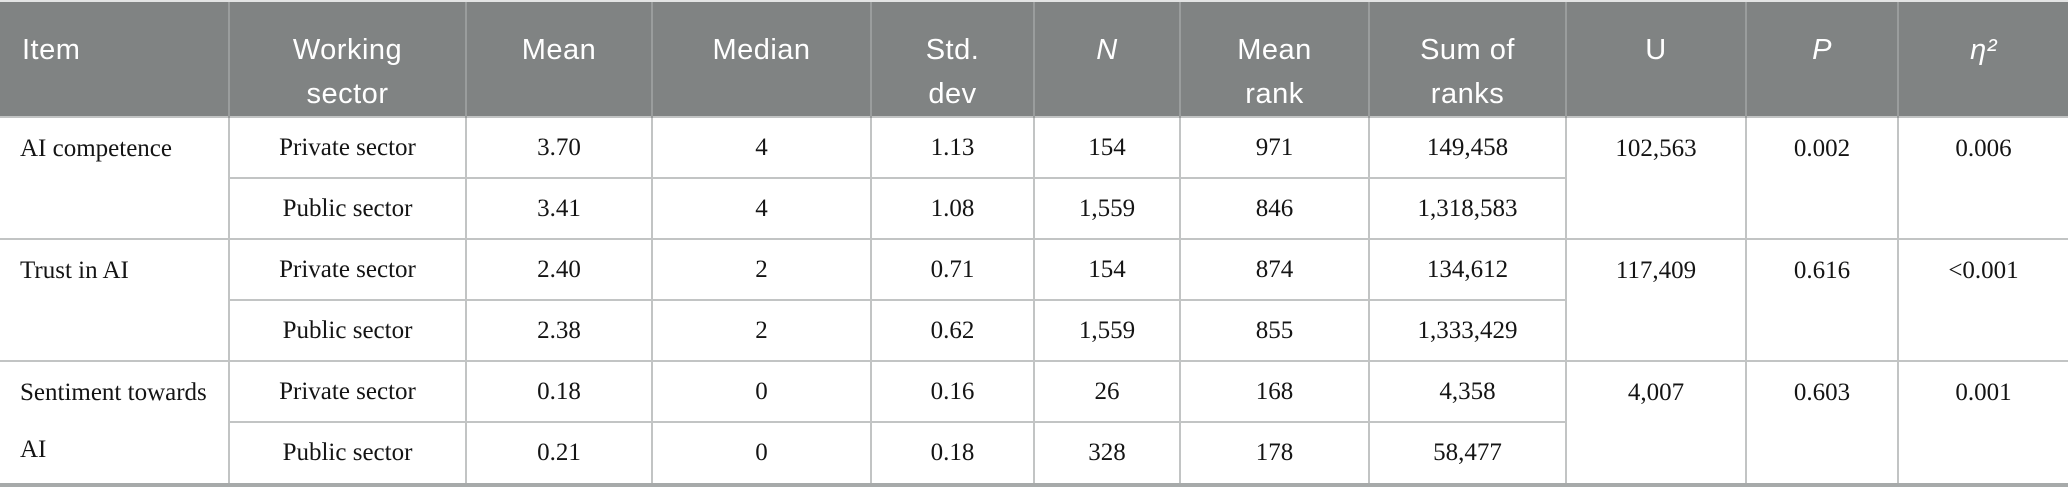 This screenshot has height=501, width=2068. I want to click on eta-squared-cell: 0.006, so click(1982, 178).